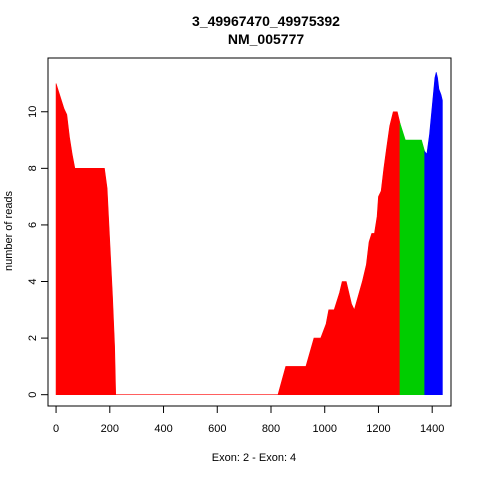 The width and height of the screenshot is (480, 480). Describe the element at coordinates (38, 252) in the screenshot. I see `y-axis: 0 2 4 6 8 10` at that location.